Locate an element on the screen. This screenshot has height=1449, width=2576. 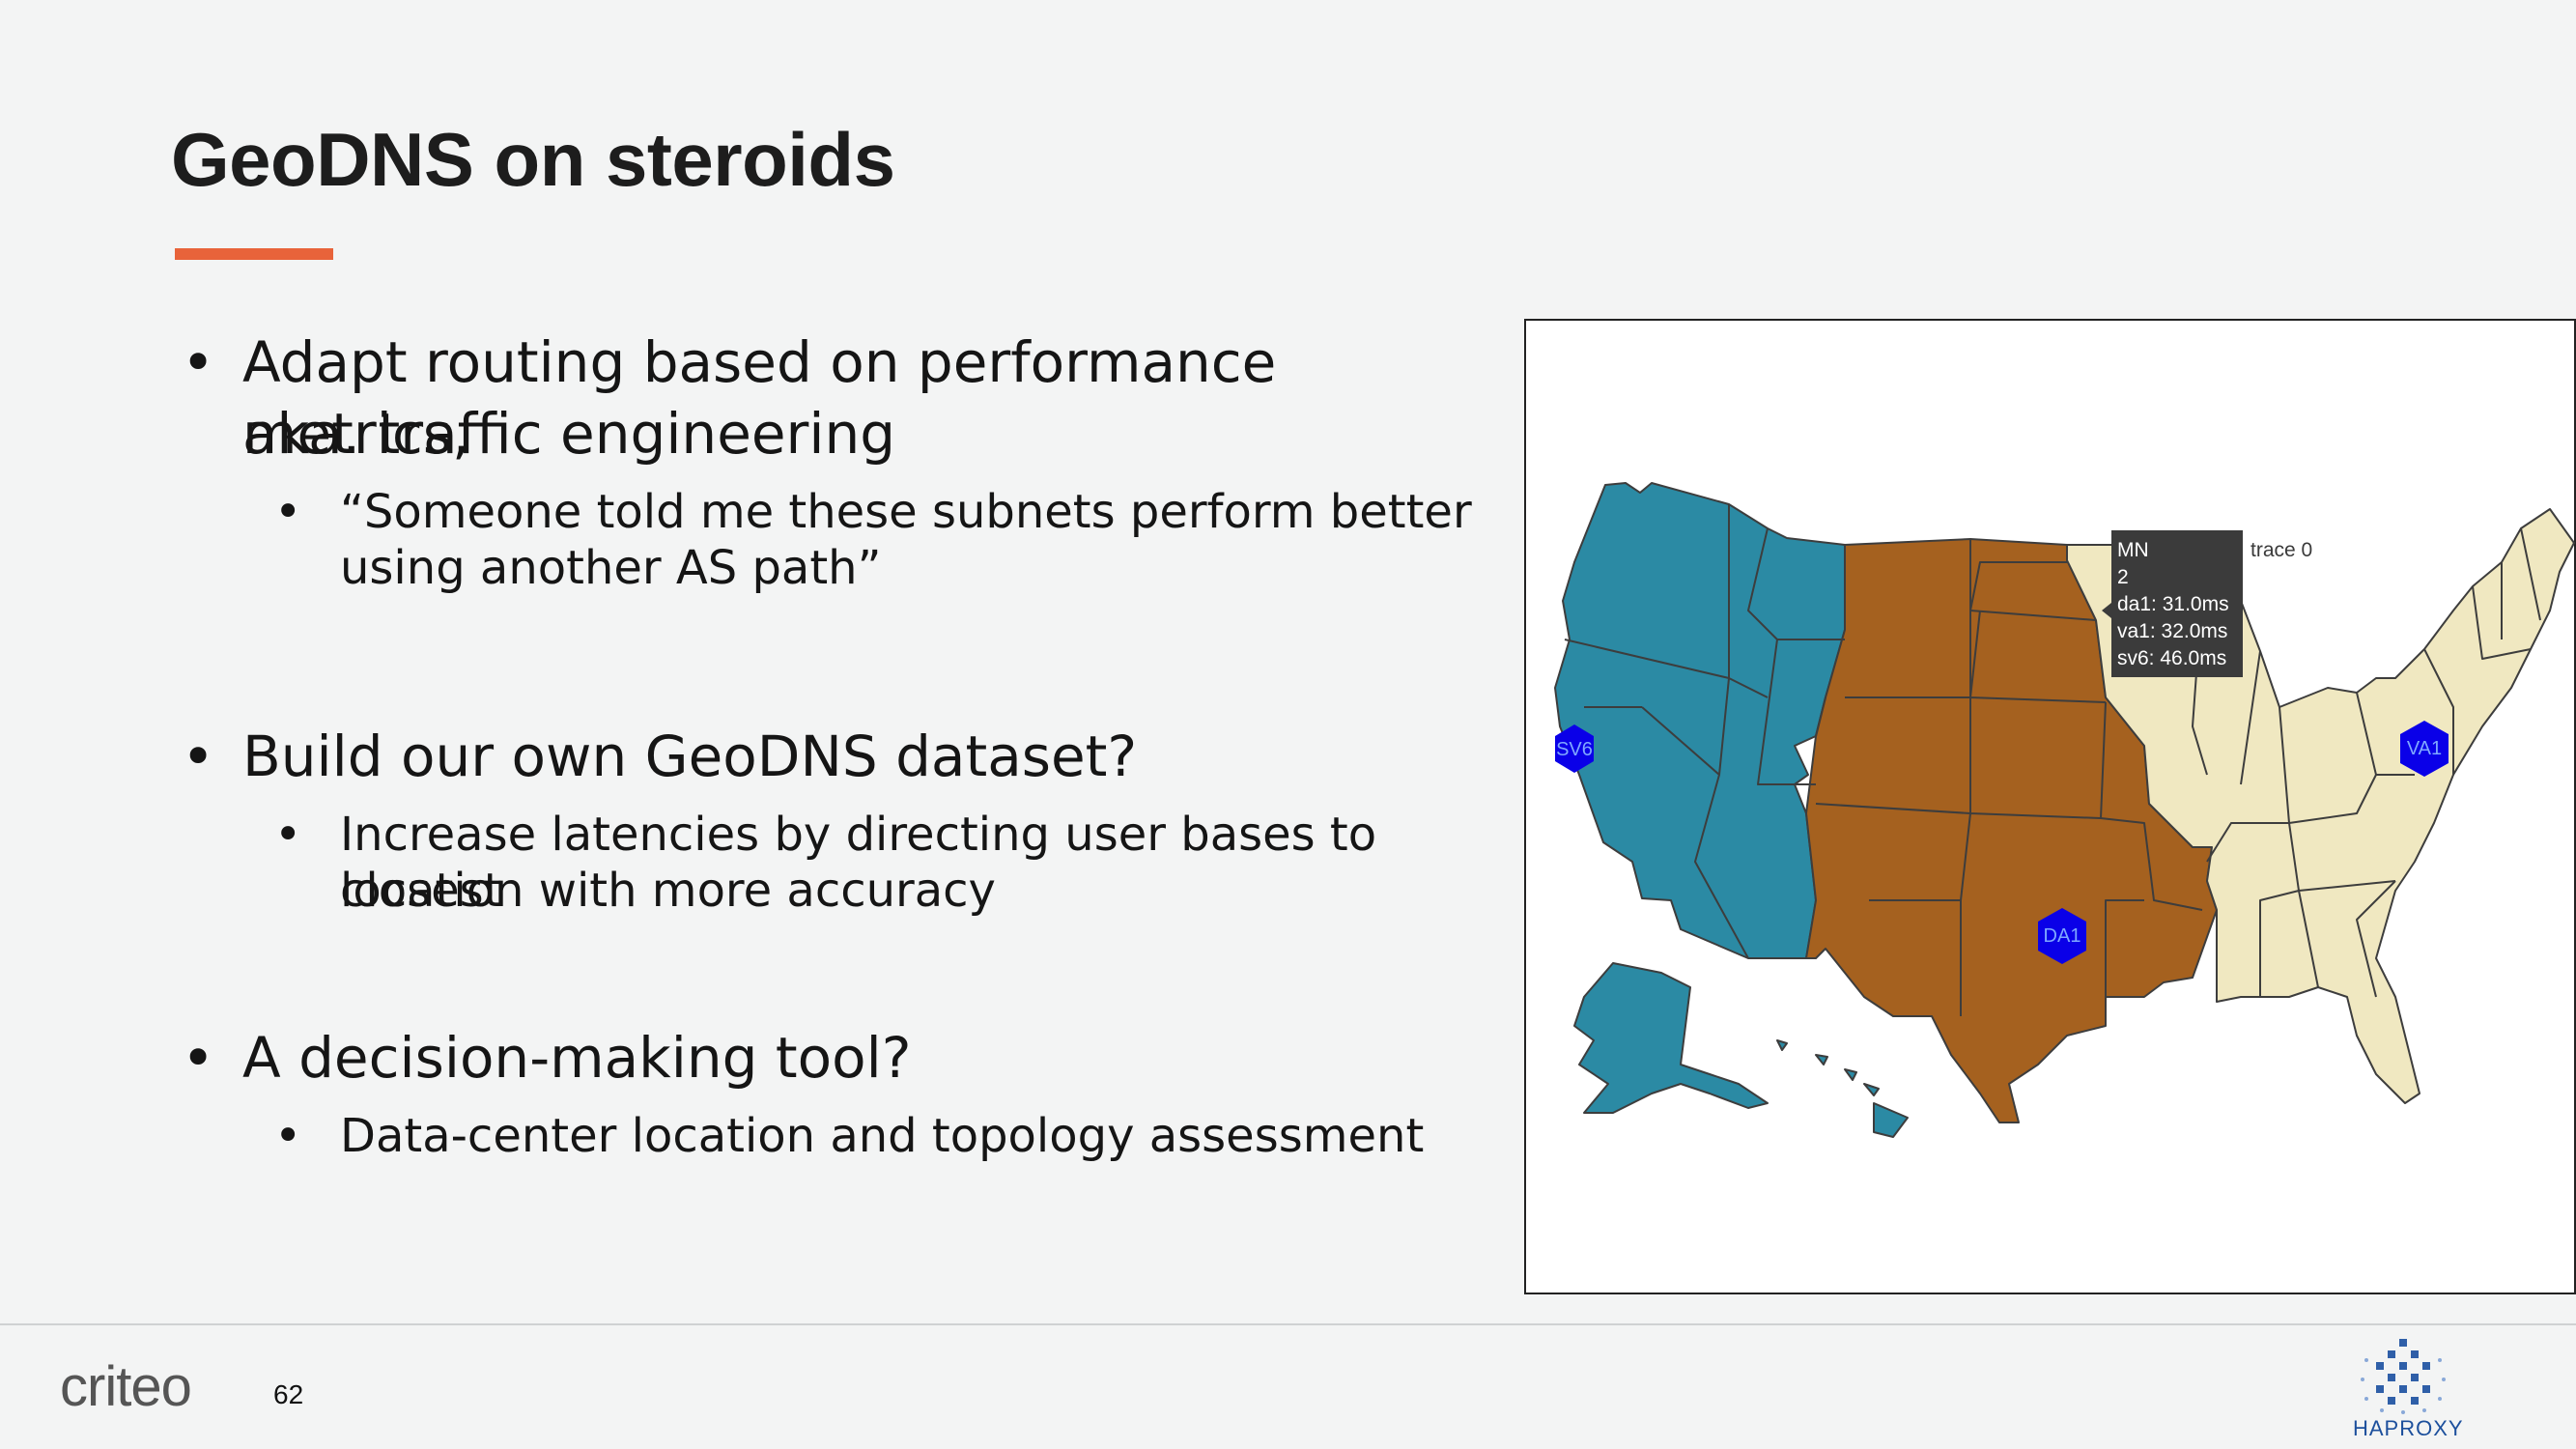
slide-title: GeoDNS on steroids is located at coordinates (533, 159).